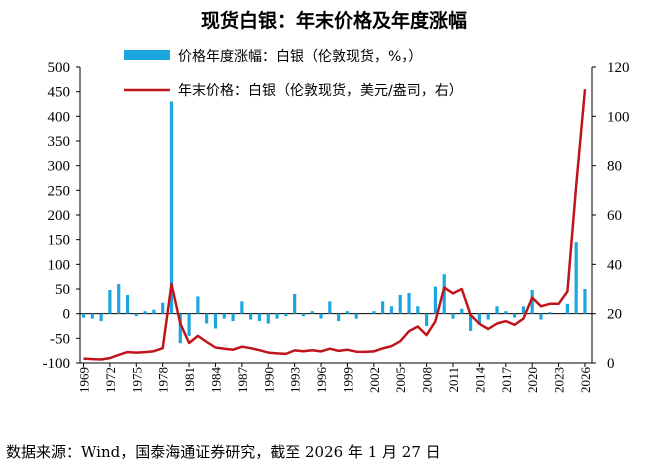 This screenshot has height=467, width=669. Describe the element at coordinates (163, 308) in the screenshot. I see `bar-1978` at that location.